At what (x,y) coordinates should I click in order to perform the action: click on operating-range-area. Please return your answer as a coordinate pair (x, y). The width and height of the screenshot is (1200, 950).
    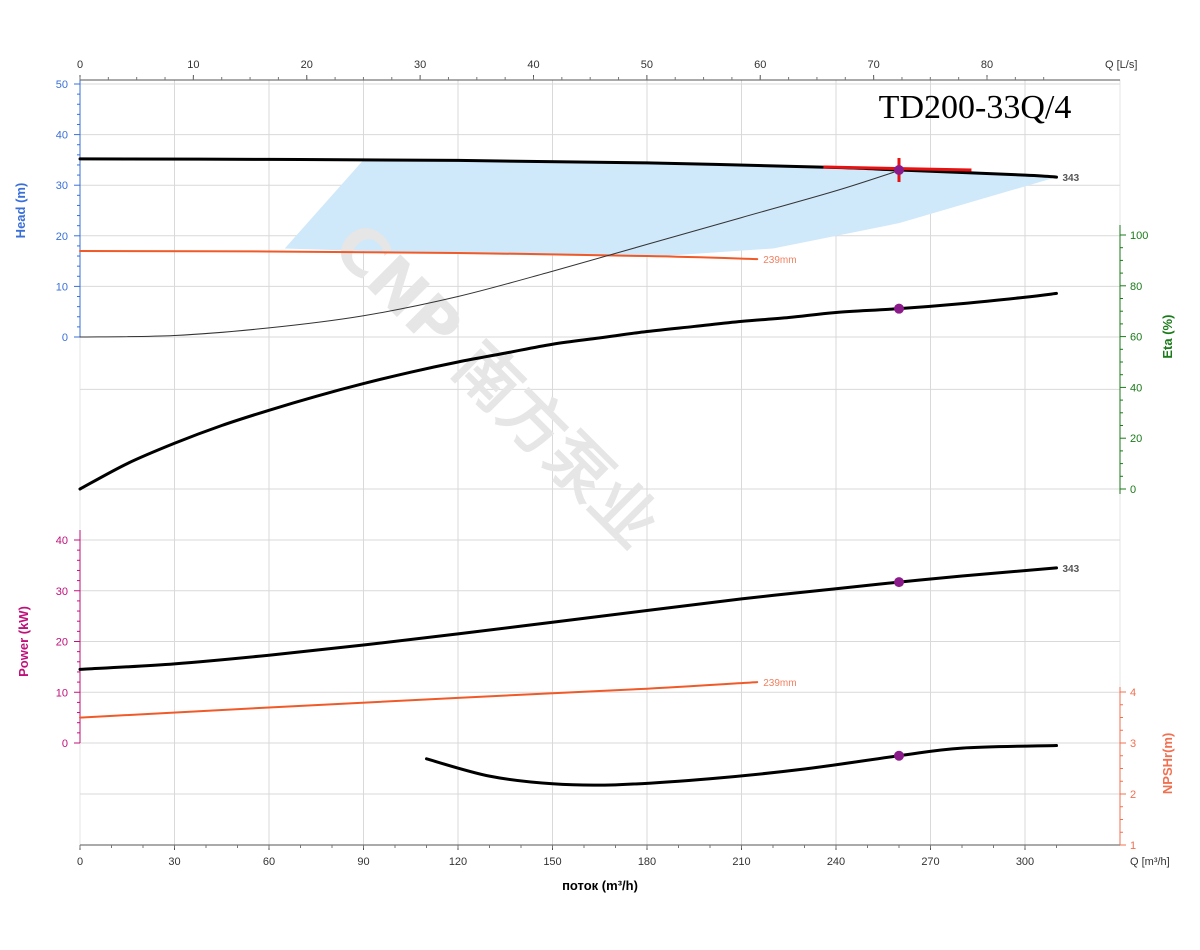
    Looking at the image, I should click on (670, 208).